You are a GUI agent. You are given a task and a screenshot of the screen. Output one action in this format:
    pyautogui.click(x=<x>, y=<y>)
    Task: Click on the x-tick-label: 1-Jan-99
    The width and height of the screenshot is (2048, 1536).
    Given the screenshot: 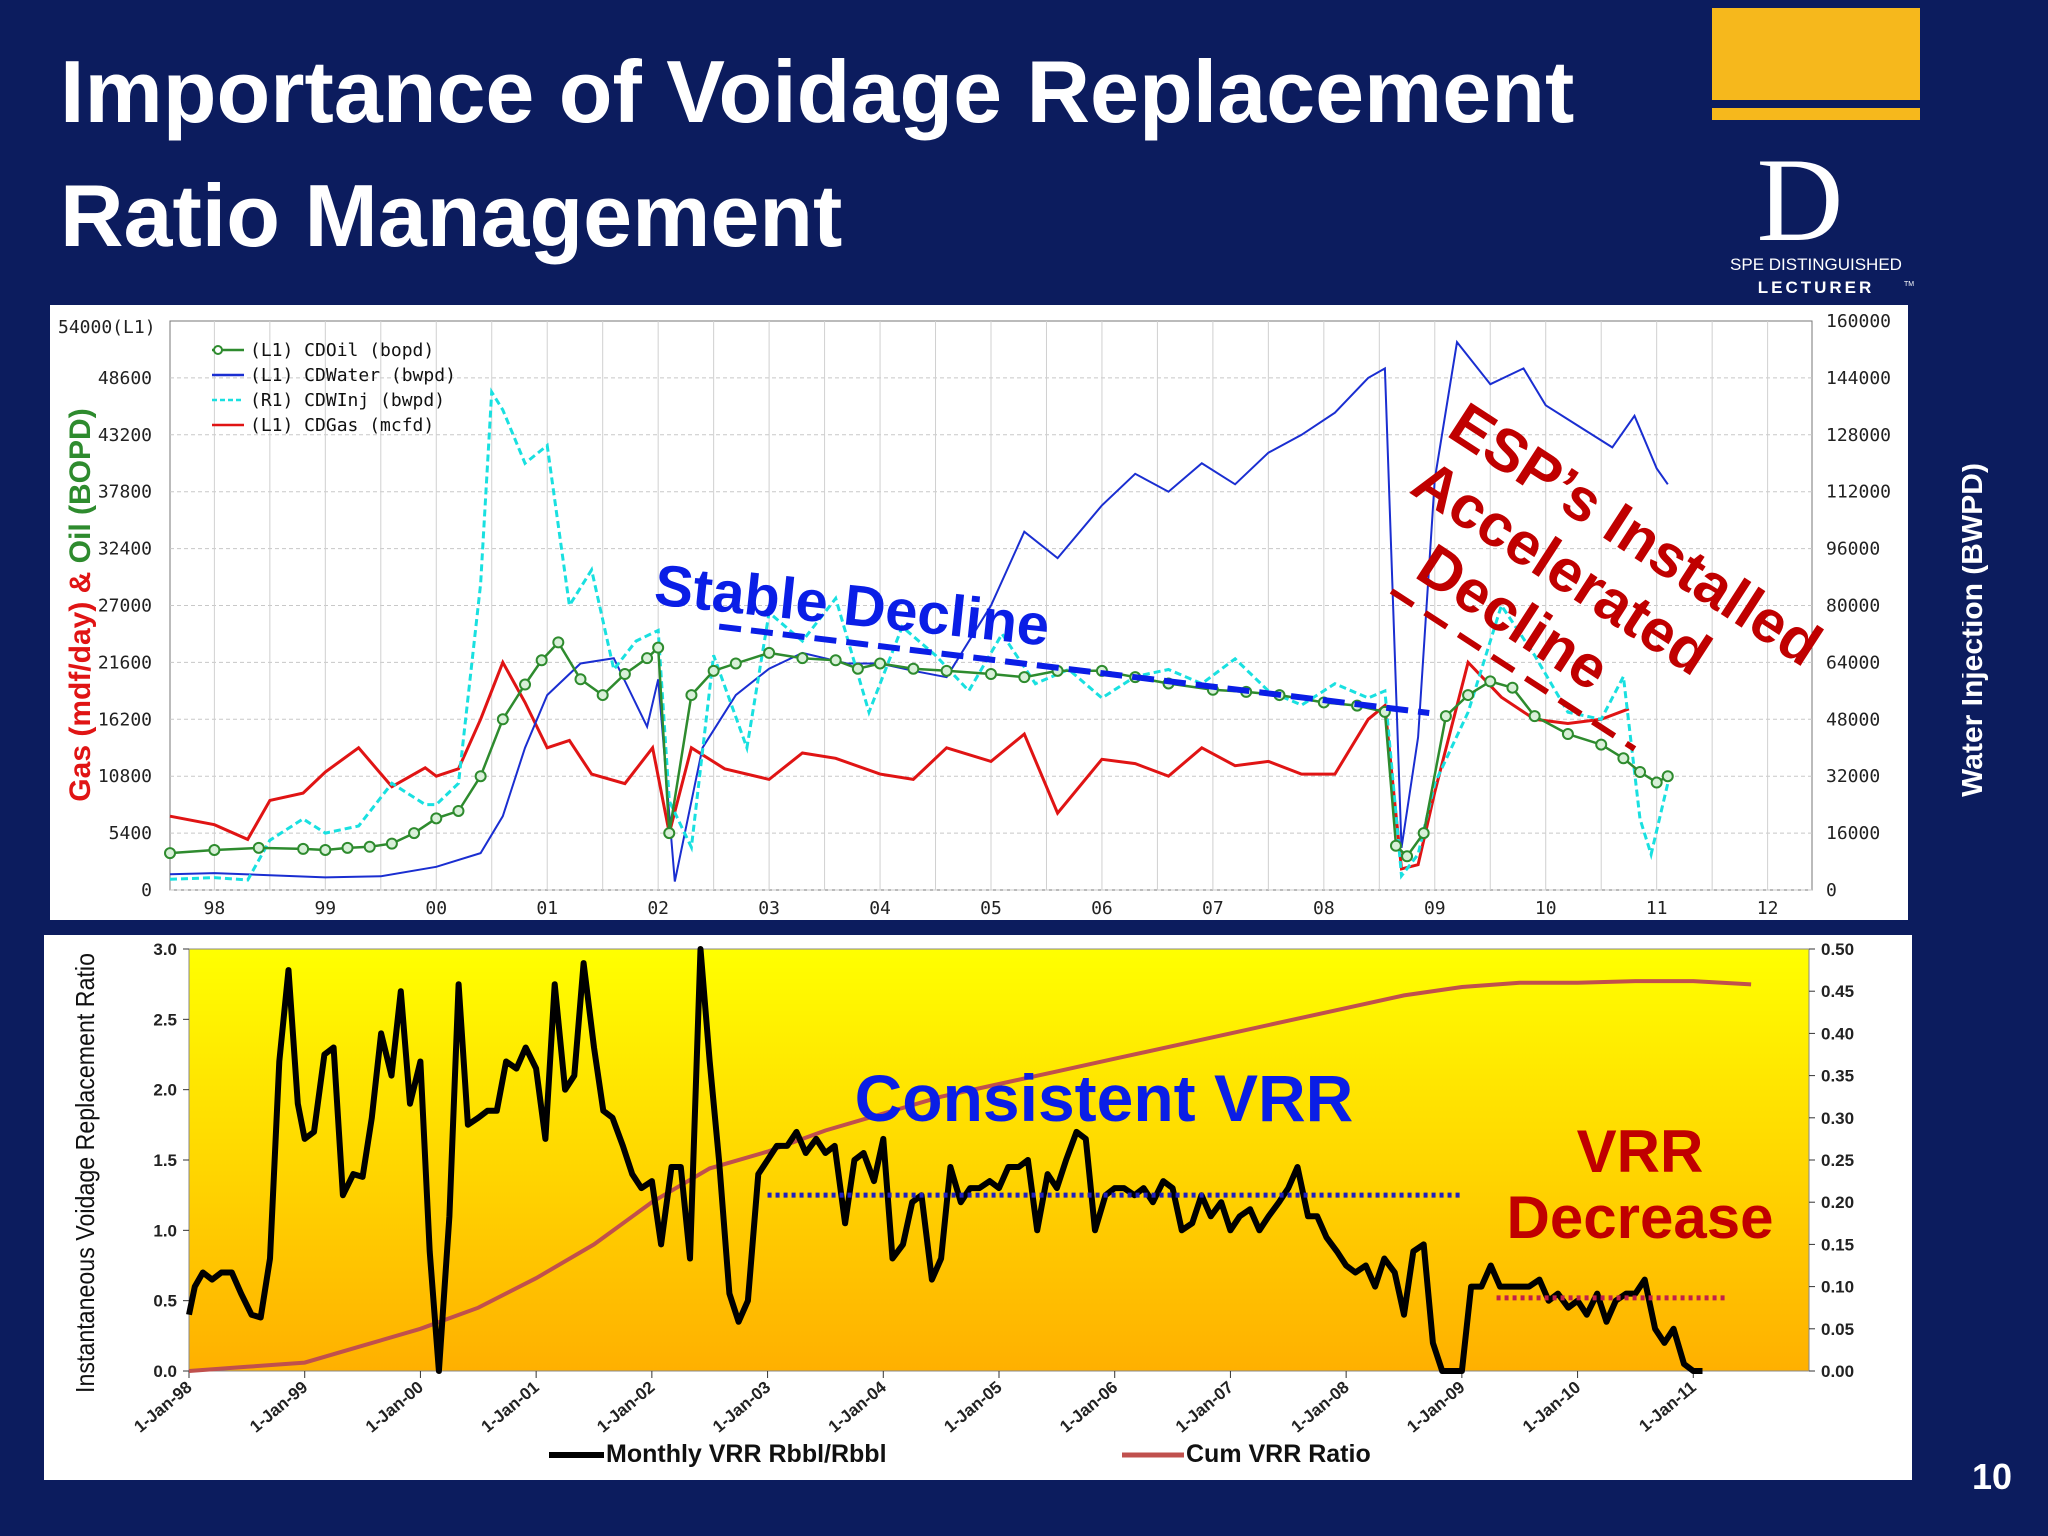 What is the action you would take?
    pyautogui.click(x=278, y=1407)
    